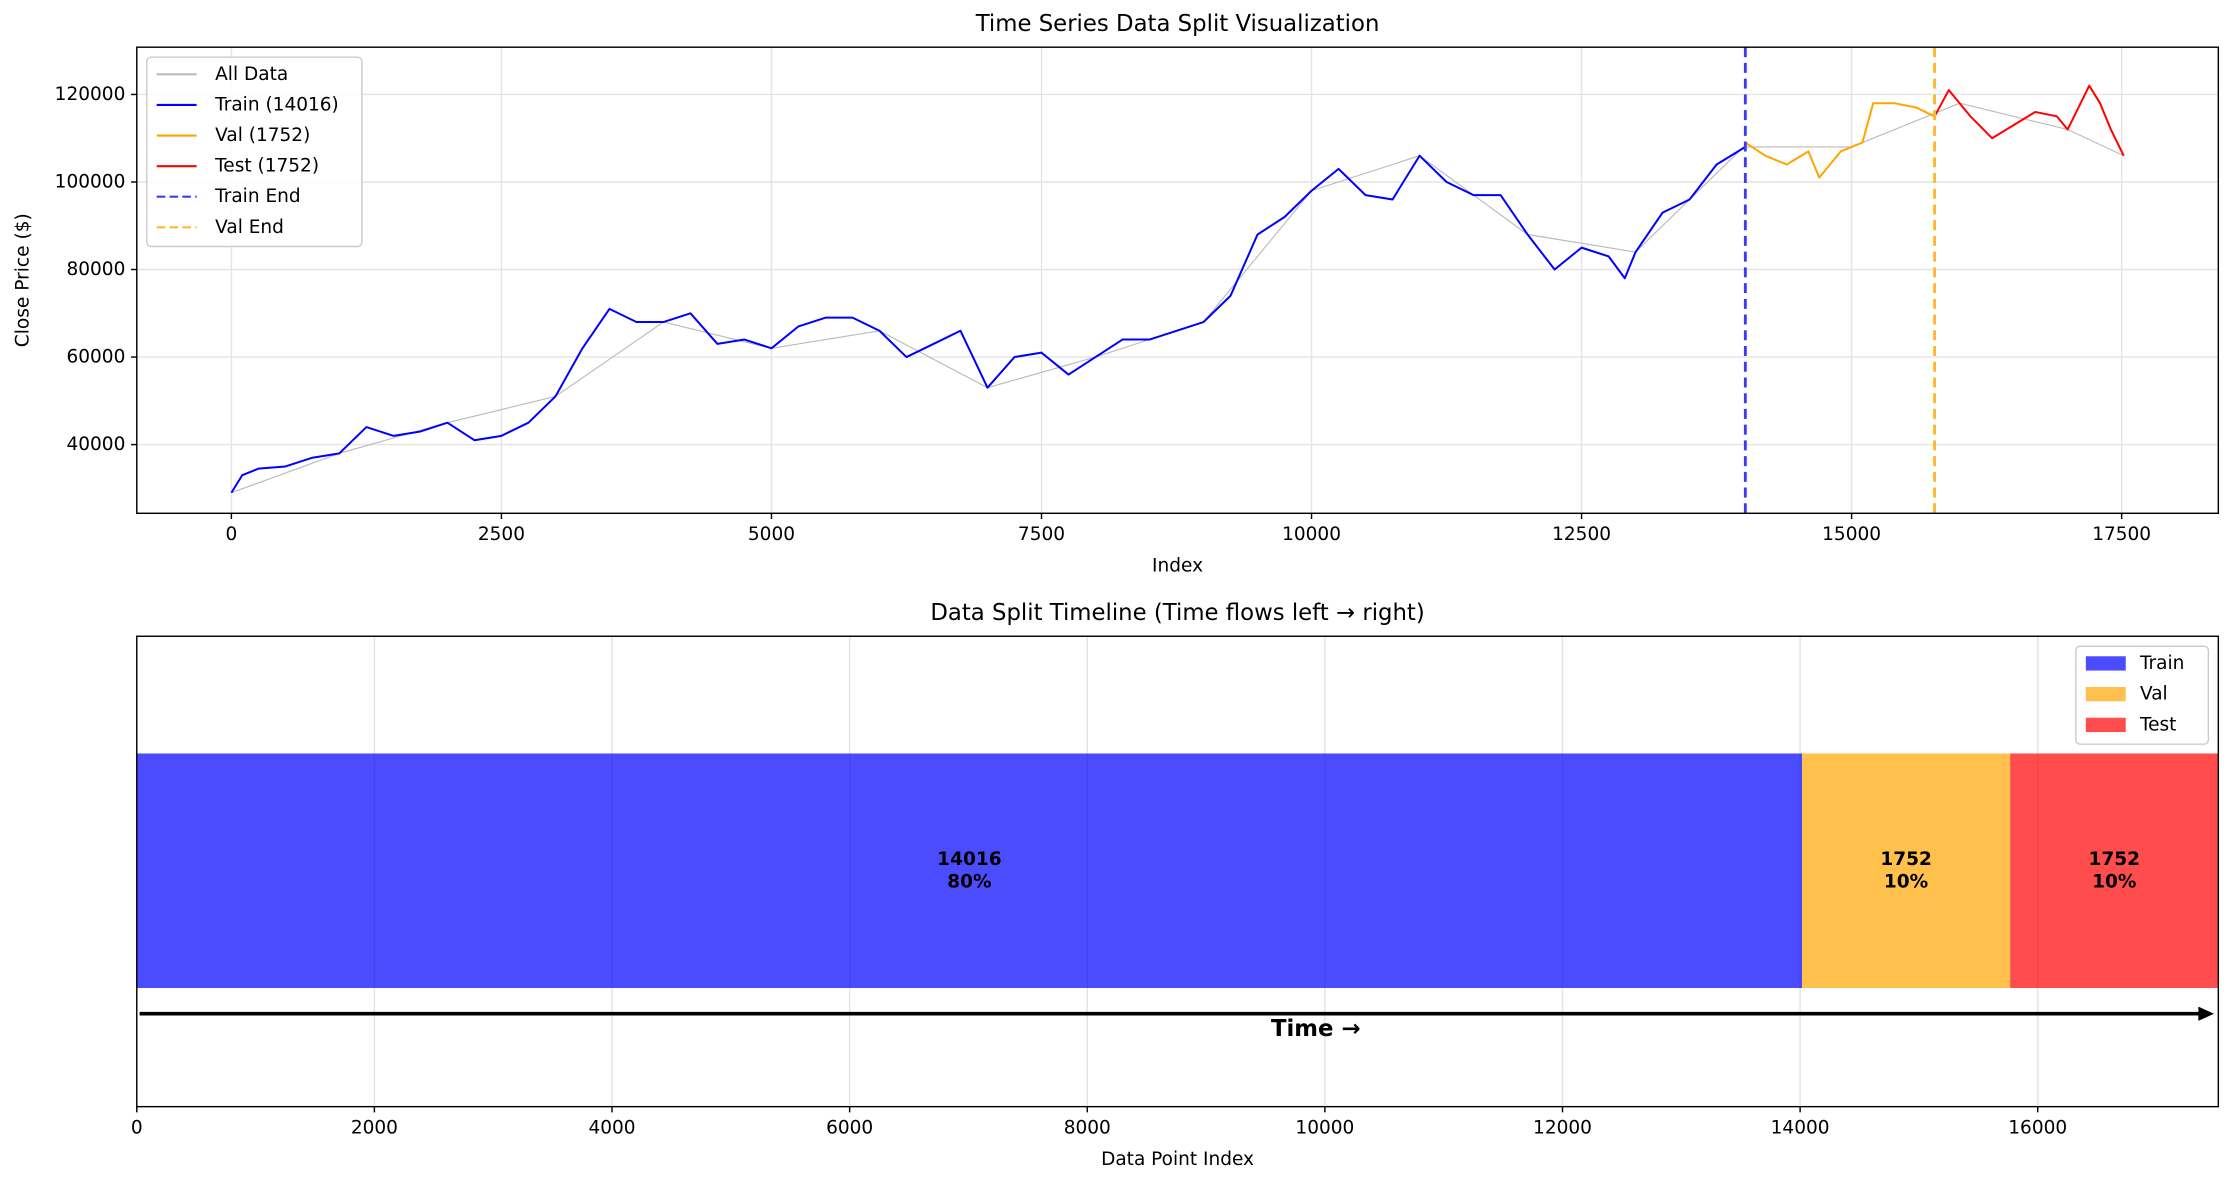  Describe the element at coordinates (2161, 663) in the screenshot. I see `legend-label: Train` at that location.